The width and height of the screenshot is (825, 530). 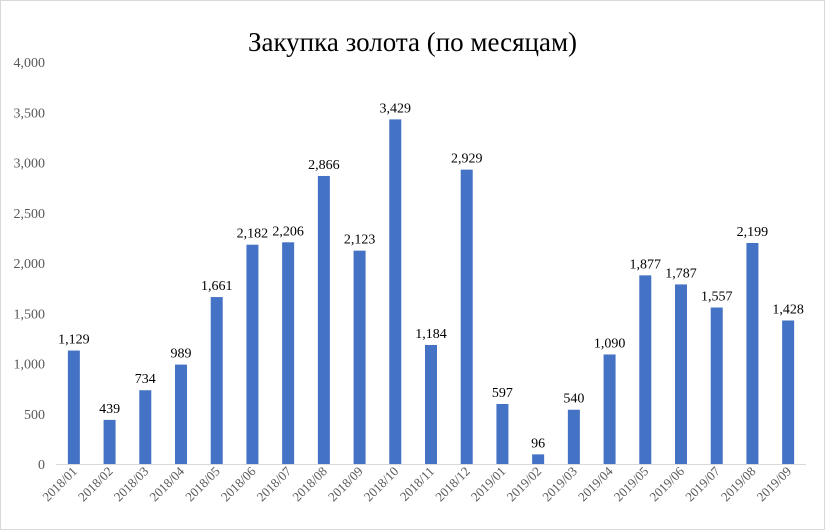 I want to click on x-tick-label: 2019/06, so click(x=666, y=483).